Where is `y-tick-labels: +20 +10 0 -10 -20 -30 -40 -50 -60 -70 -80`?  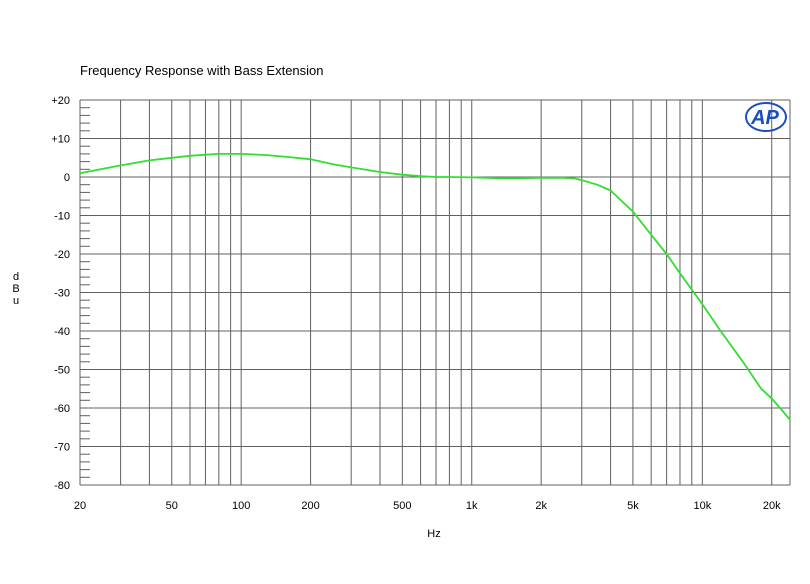
y-tick-labels: +20 +10 0 -10 -20 -30 -40 -50 -60 -70 -80 is located at coordinates (60, 293).